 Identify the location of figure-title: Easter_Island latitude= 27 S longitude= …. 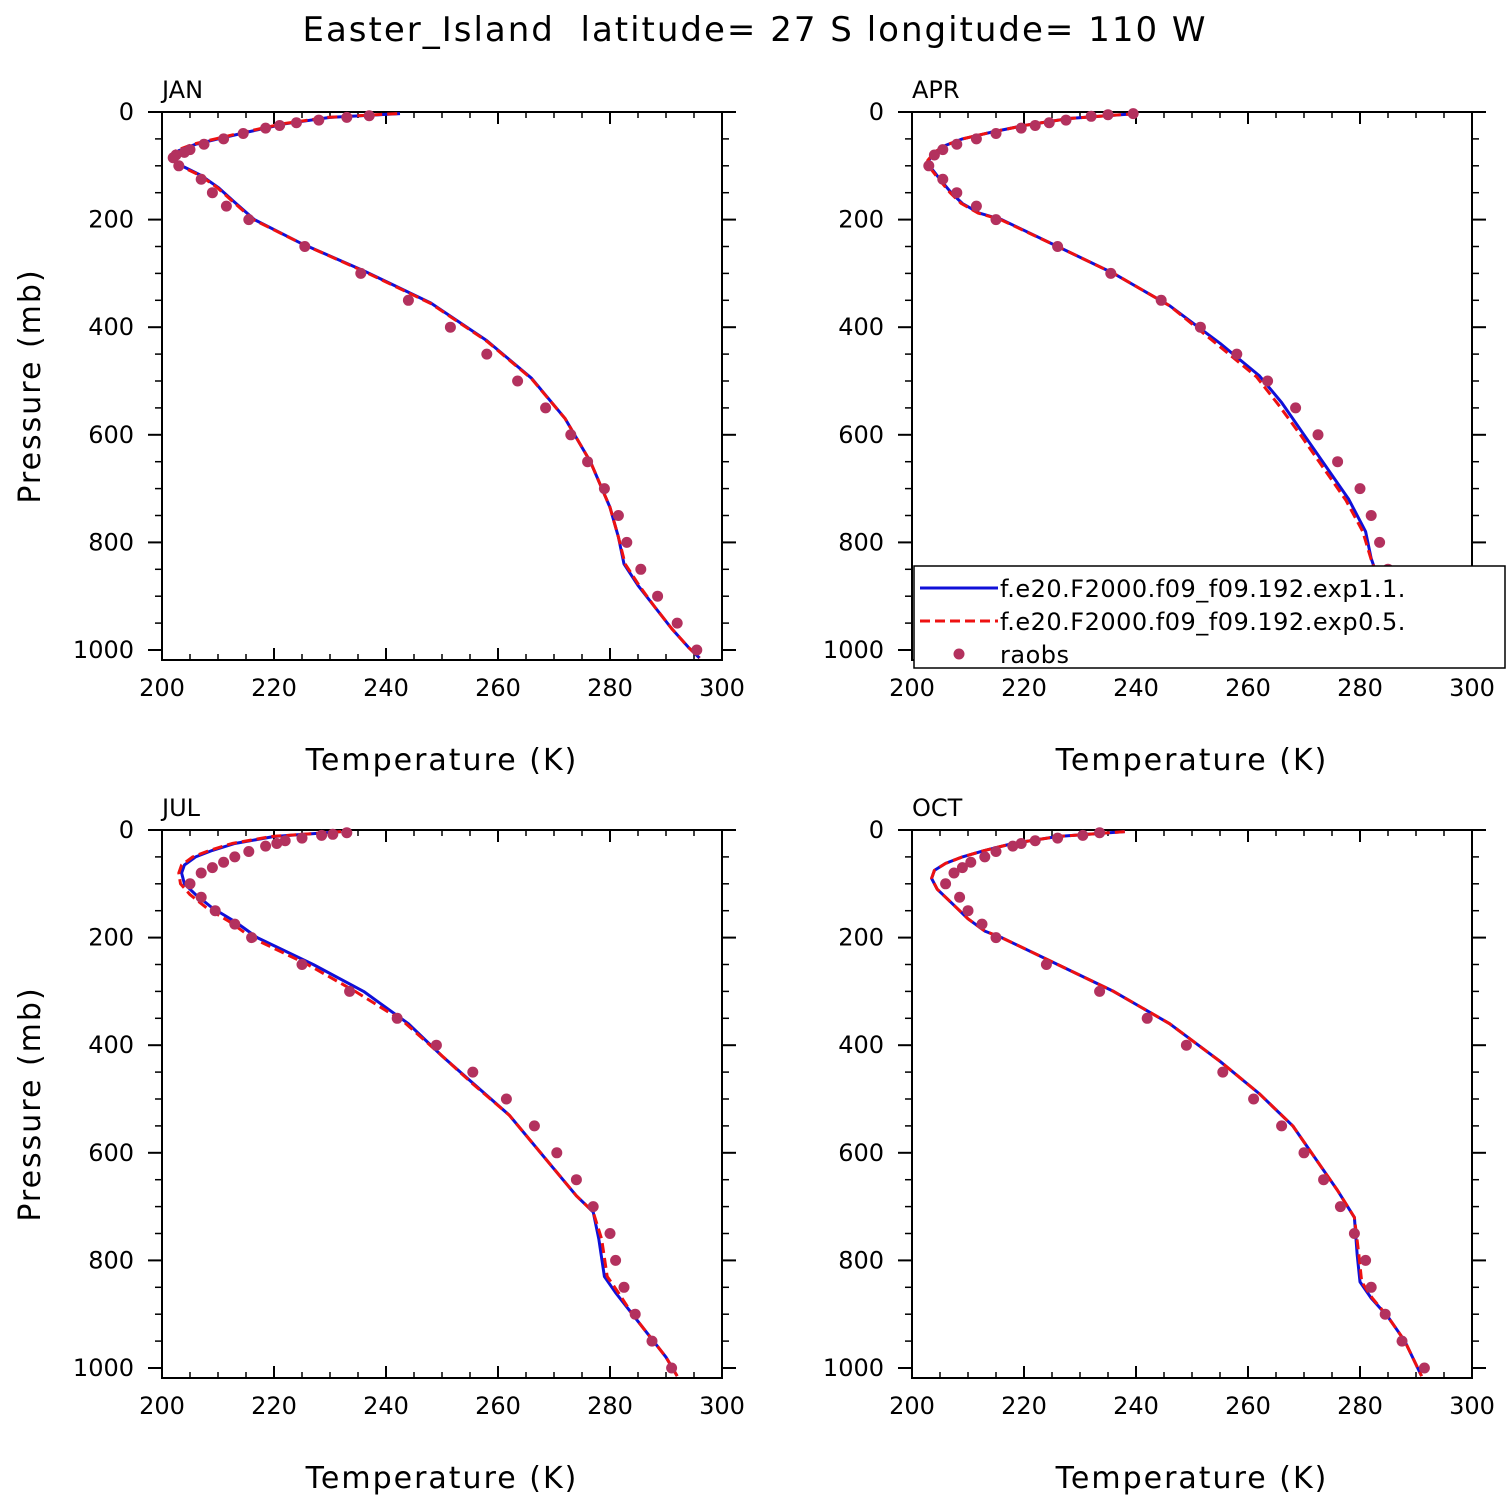
(755, 30).